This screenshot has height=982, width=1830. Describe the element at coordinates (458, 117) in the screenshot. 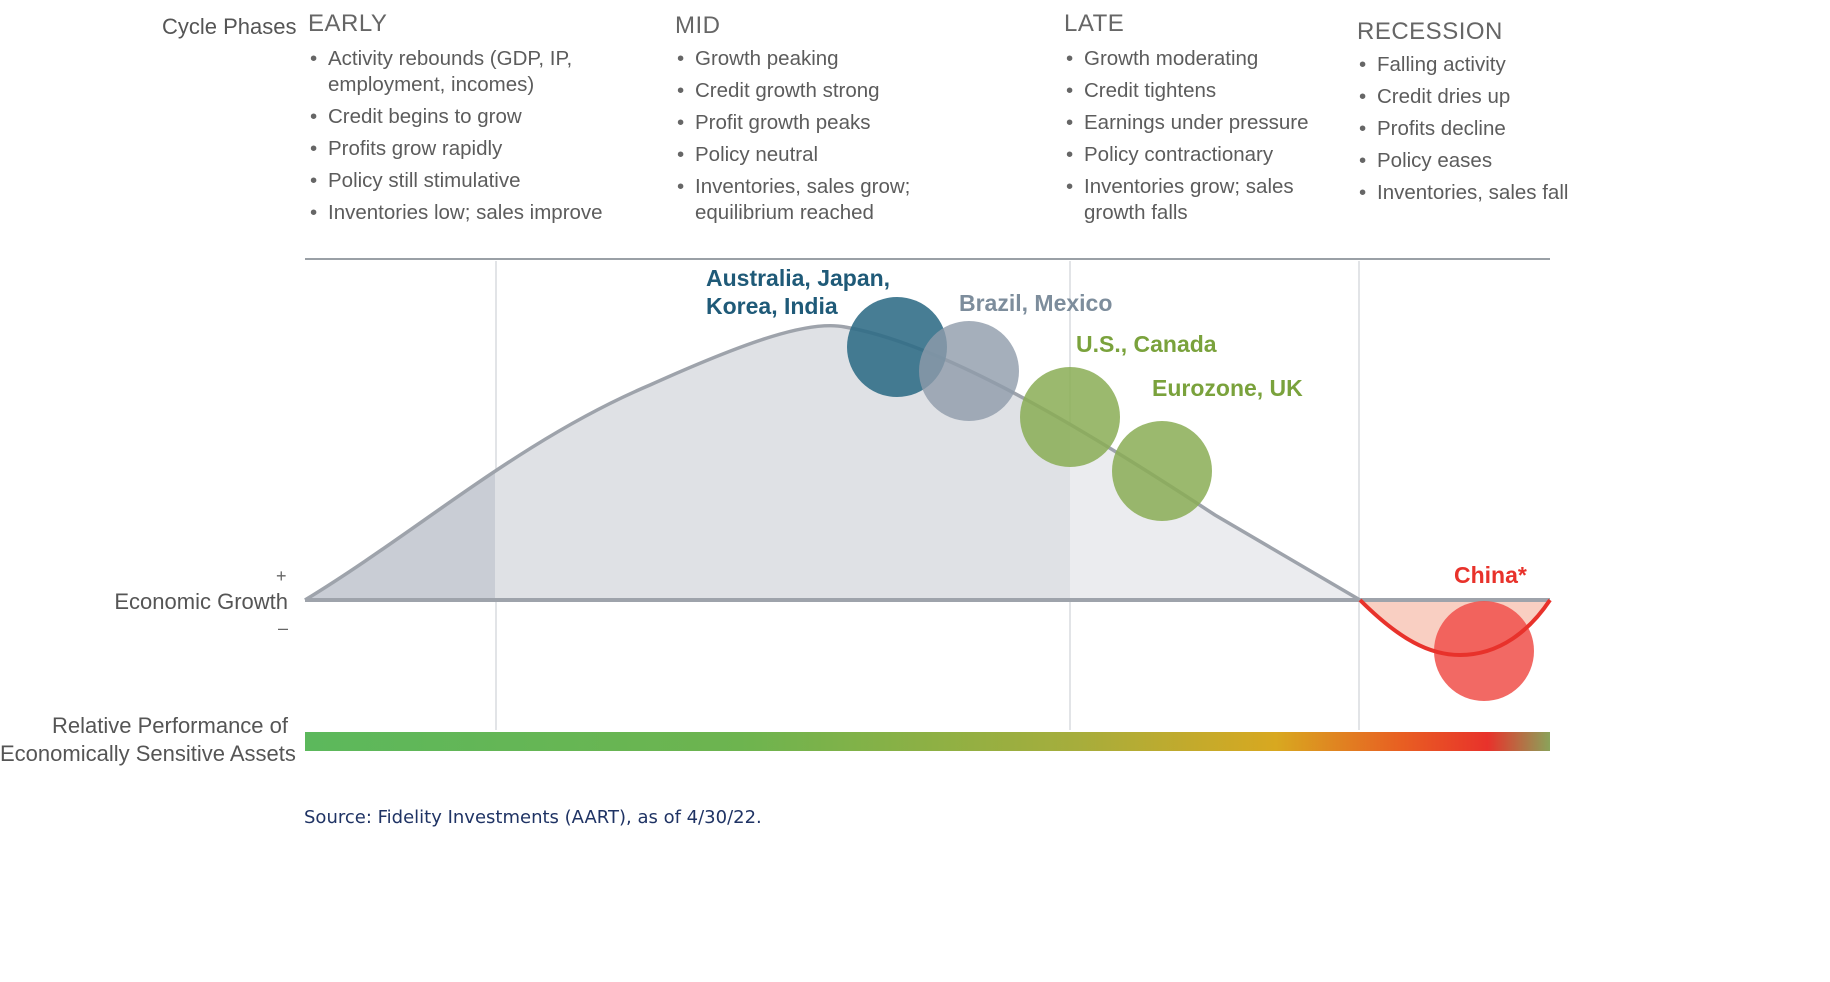

I see `bullet: Credit begins to grow` at that location.